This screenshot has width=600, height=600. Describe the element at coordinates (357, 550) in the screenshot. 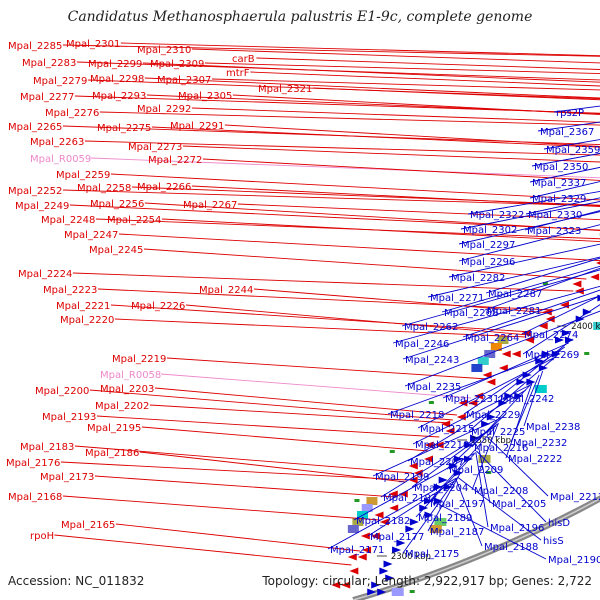

I see `gene-label-right: Mpal_2171` at that location.